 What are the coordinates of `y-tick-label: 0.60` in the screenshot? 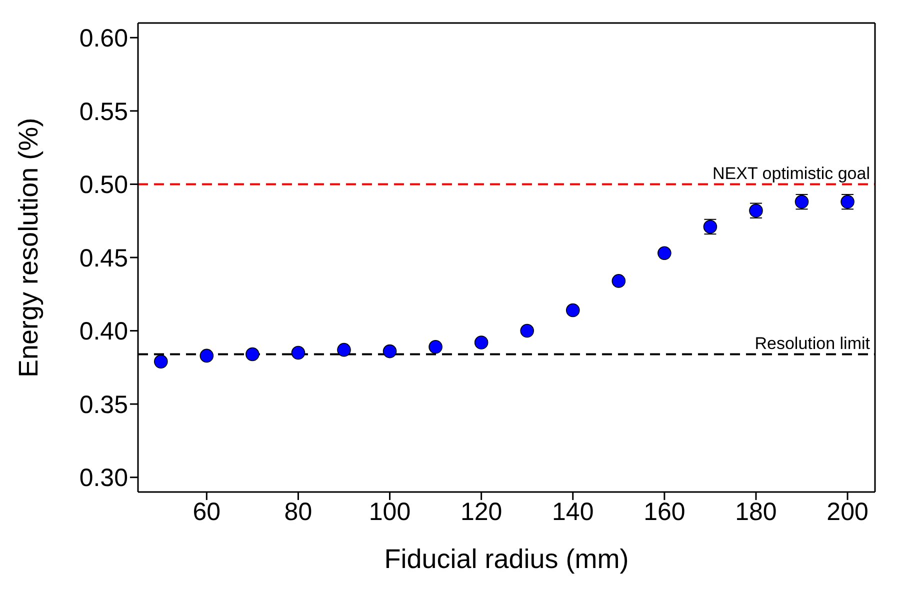 It's located at (103, 38).